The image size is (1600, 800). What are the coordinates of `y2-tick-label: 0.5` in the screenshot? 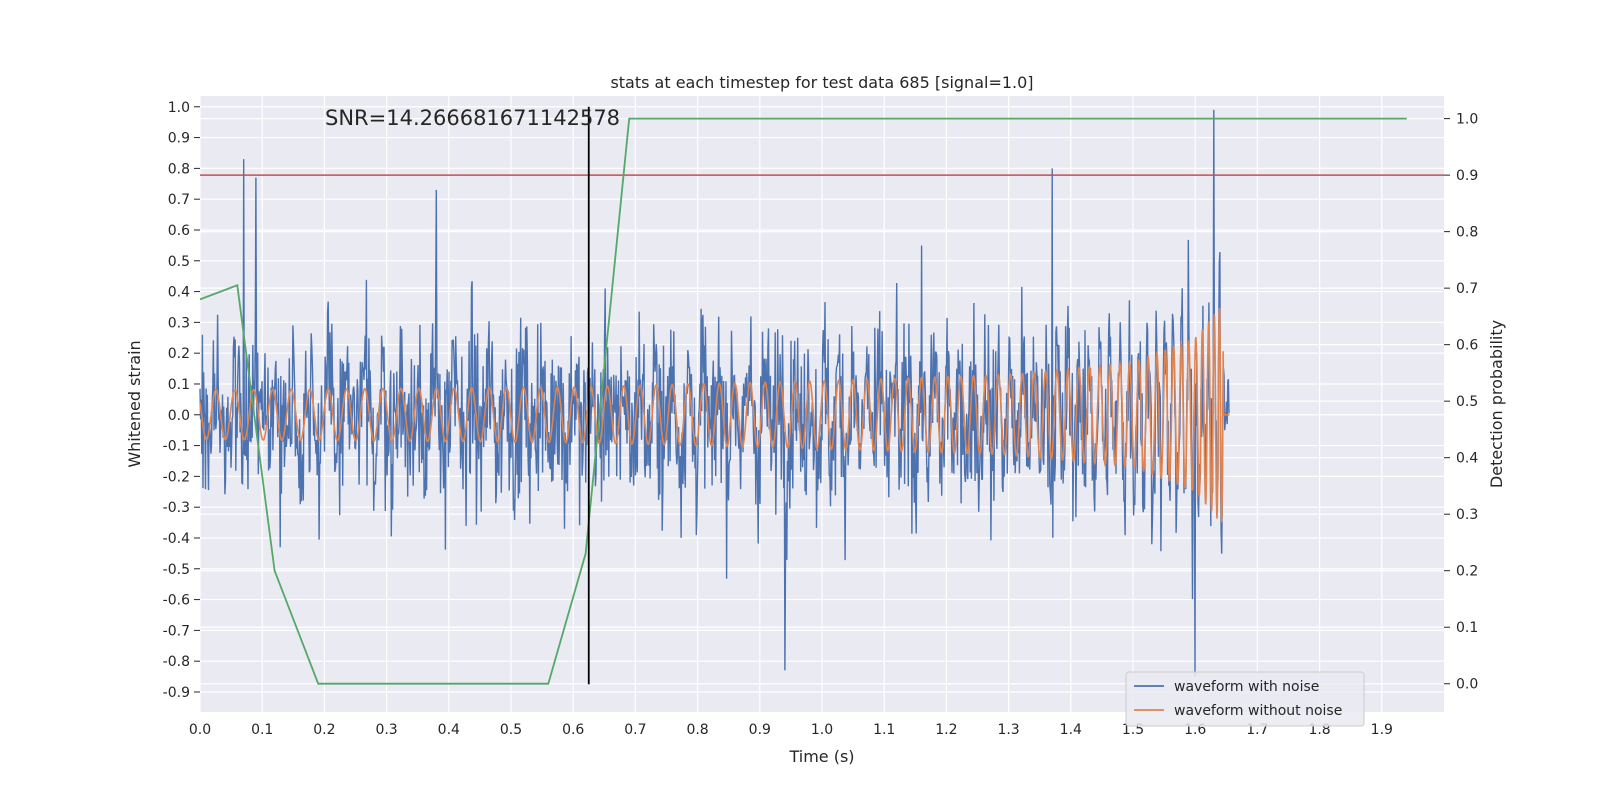 It's located at (1467, 402).